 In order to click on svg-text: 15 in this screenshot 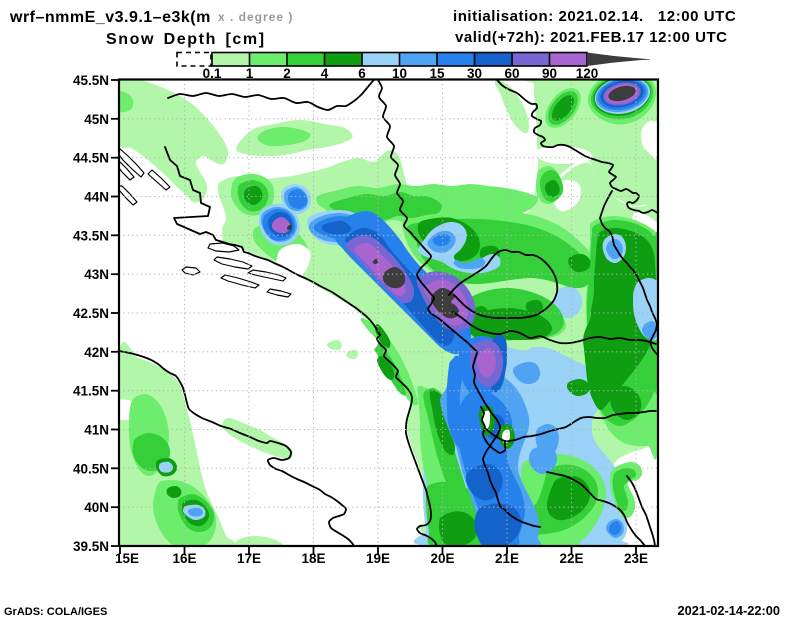, I will do `click(437, 73)`.